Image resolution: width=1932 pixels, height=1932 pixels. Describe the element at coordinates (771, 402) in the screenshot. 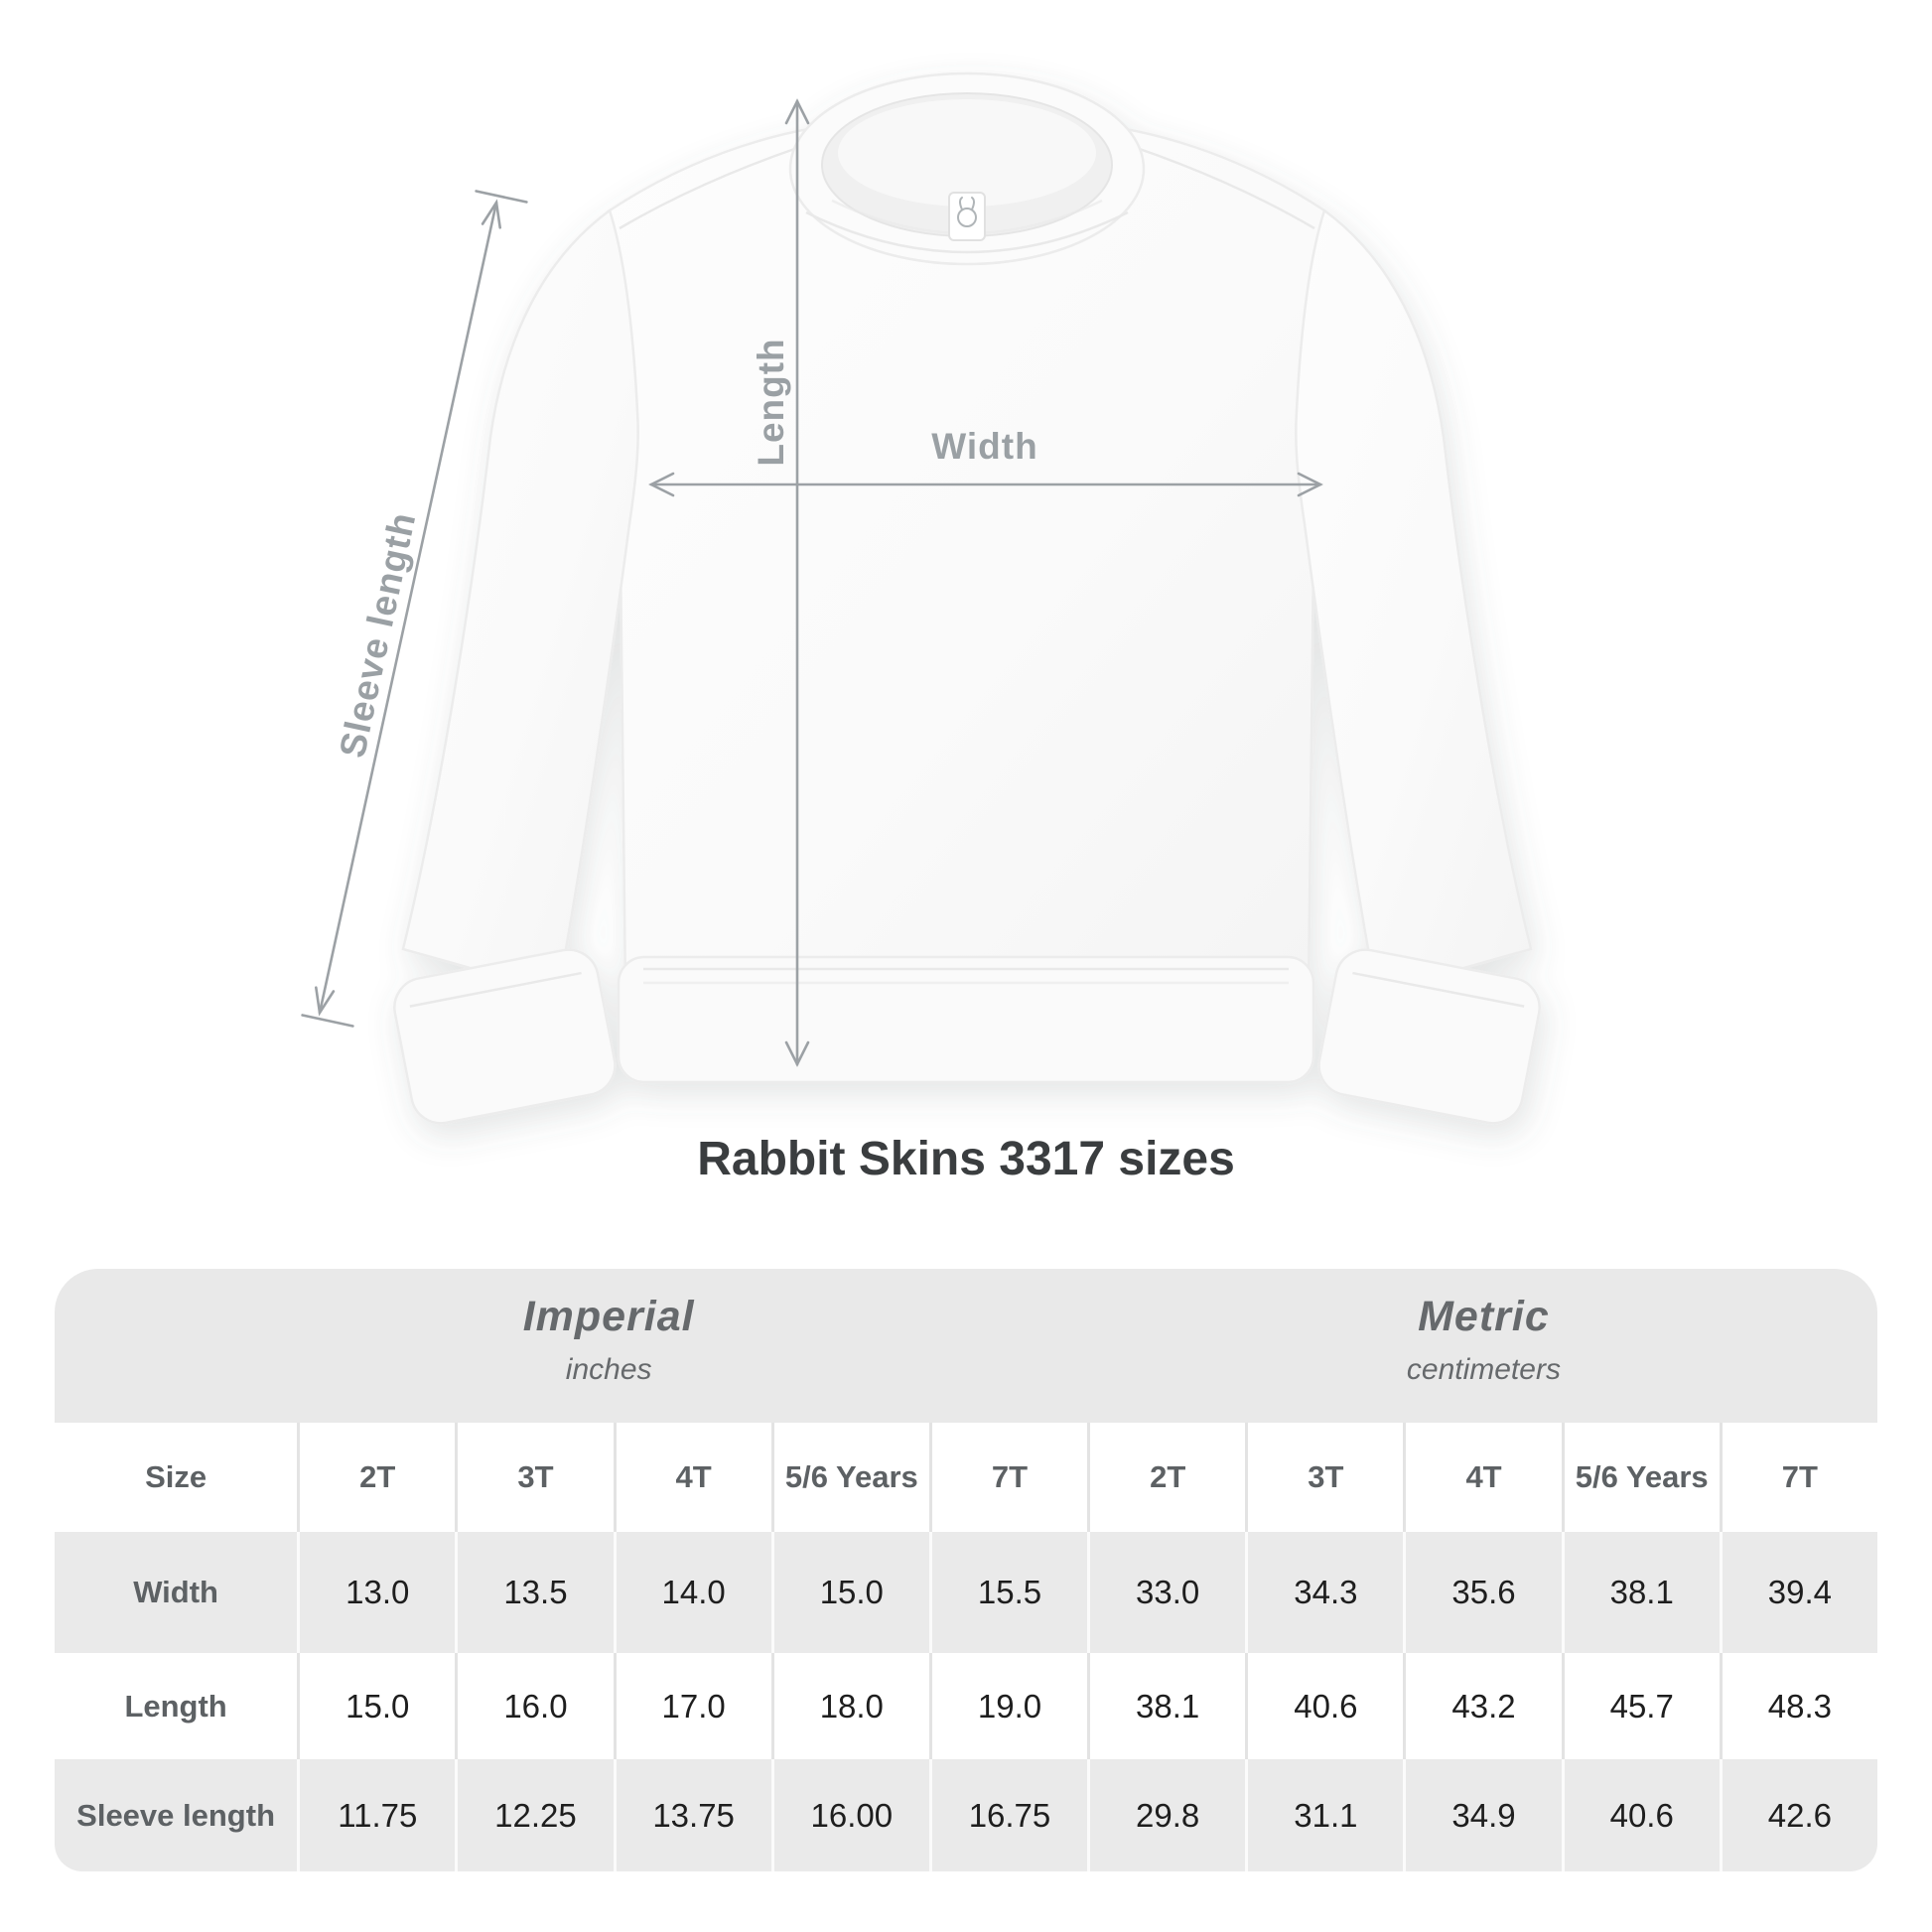

I see `length-label: Length` at that location.